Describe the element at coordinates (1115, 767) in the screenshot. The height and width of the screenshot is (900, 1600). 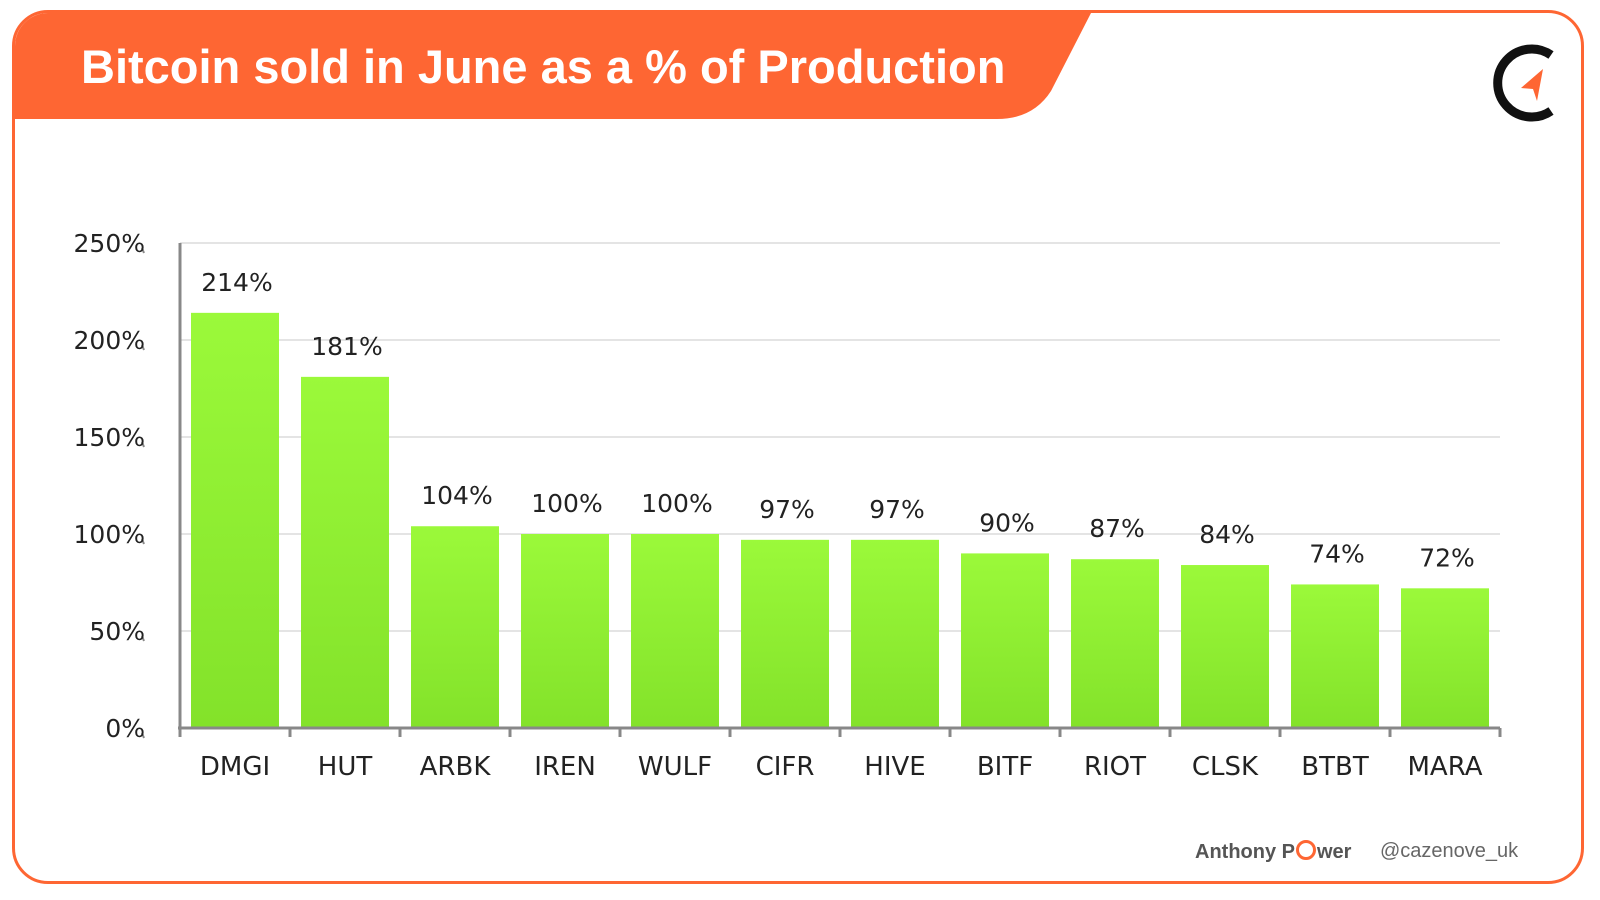
I see `x-tick-label: RIOT` at that location.